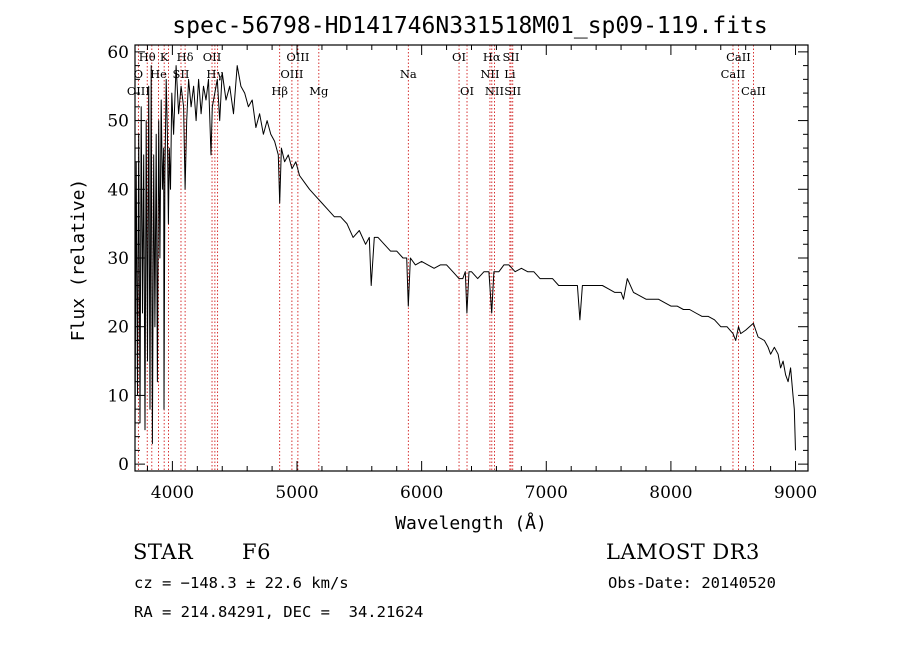  Describe the element at coordinates (319, 91) in the screenshot. I see `line-marker-label: Mg` at that location.